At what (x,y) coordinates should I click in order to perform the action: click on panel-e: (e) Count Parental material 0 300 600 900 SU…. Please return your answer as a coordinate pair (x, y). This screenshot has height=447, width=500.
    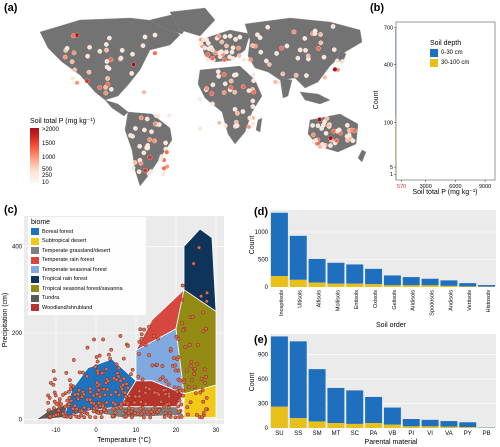
    Looking at the image, I should click on (364, 388).